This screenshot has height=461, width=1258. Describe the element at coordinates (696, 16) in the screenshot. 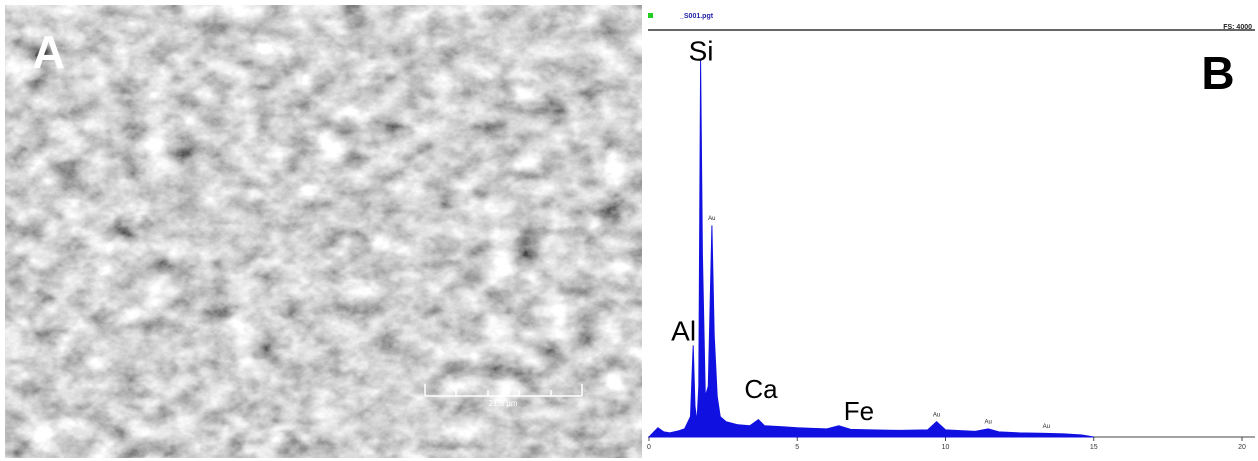

I see `file-name: _S001.pgt` at that location.